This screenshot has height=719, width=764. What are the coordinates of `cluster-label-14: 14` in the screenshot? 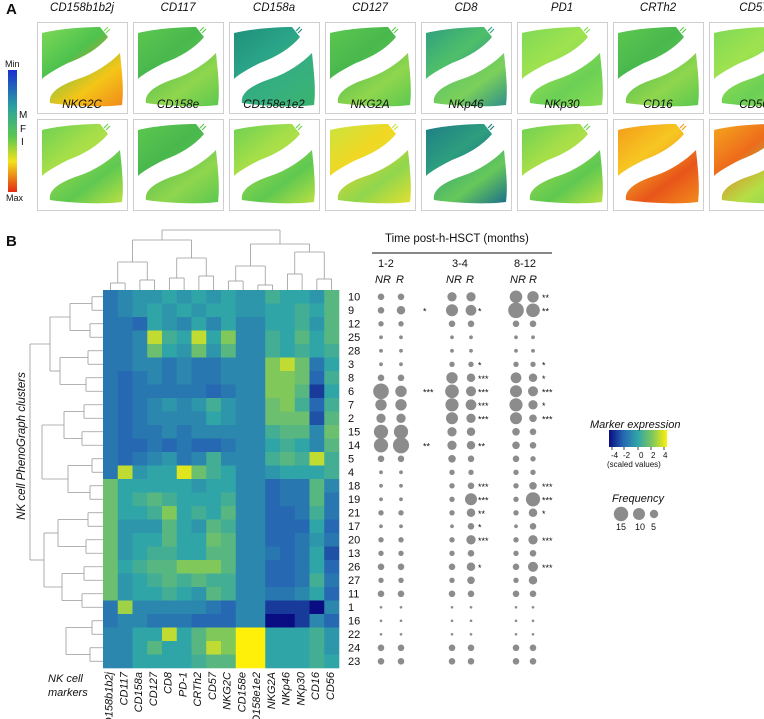 It's located at (354, 446).